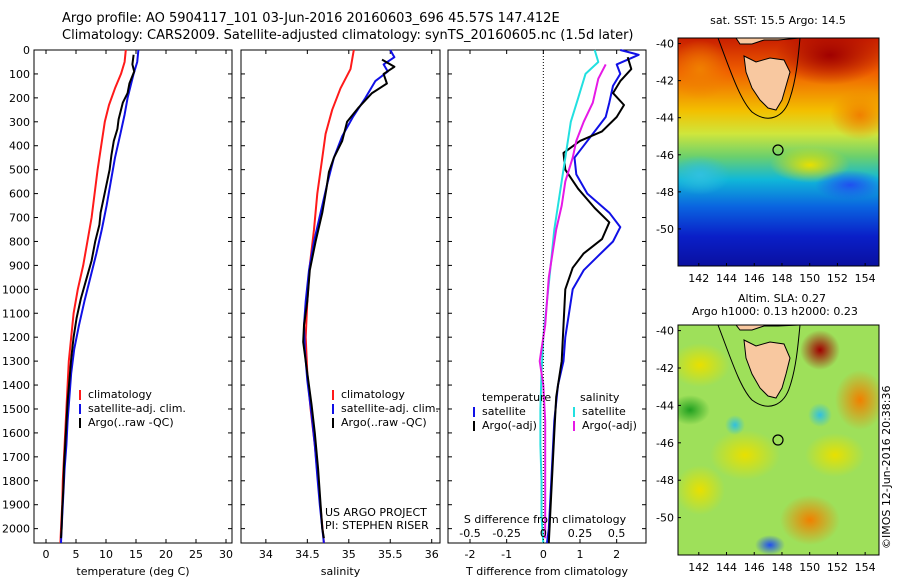 Image resolution: width=900 pixels, height=580 pixels. Describe the element at coordinates (665, 443) in the screenshot. I see `map_sla-y-tick-label: -46` at that location.